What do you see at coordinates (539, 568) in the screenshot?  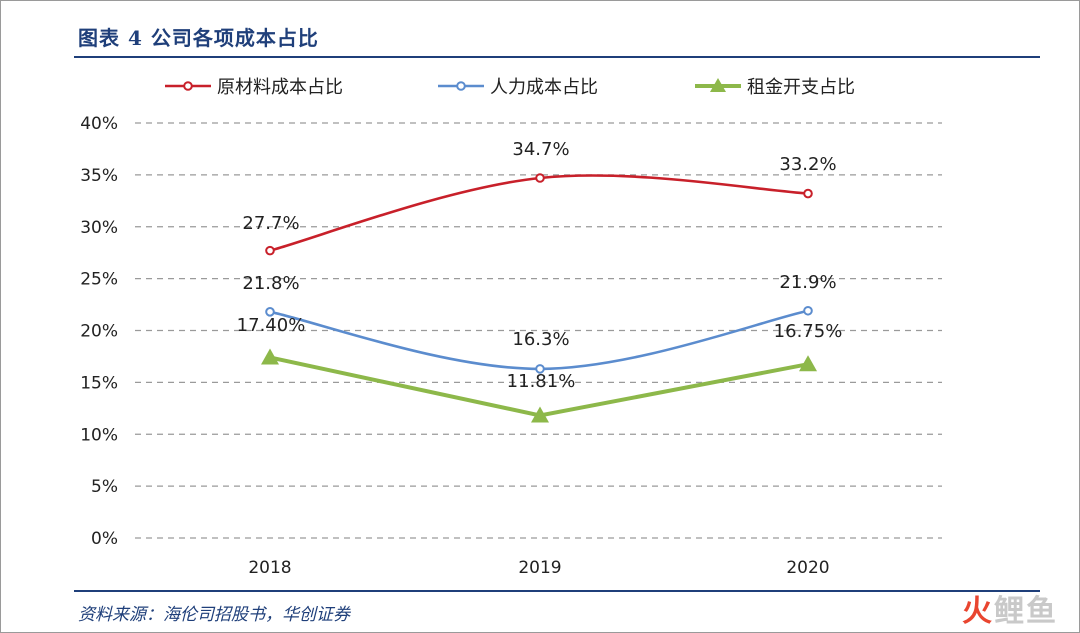 I see `x-tick-label: 2019` at bounding box center [539, 568].